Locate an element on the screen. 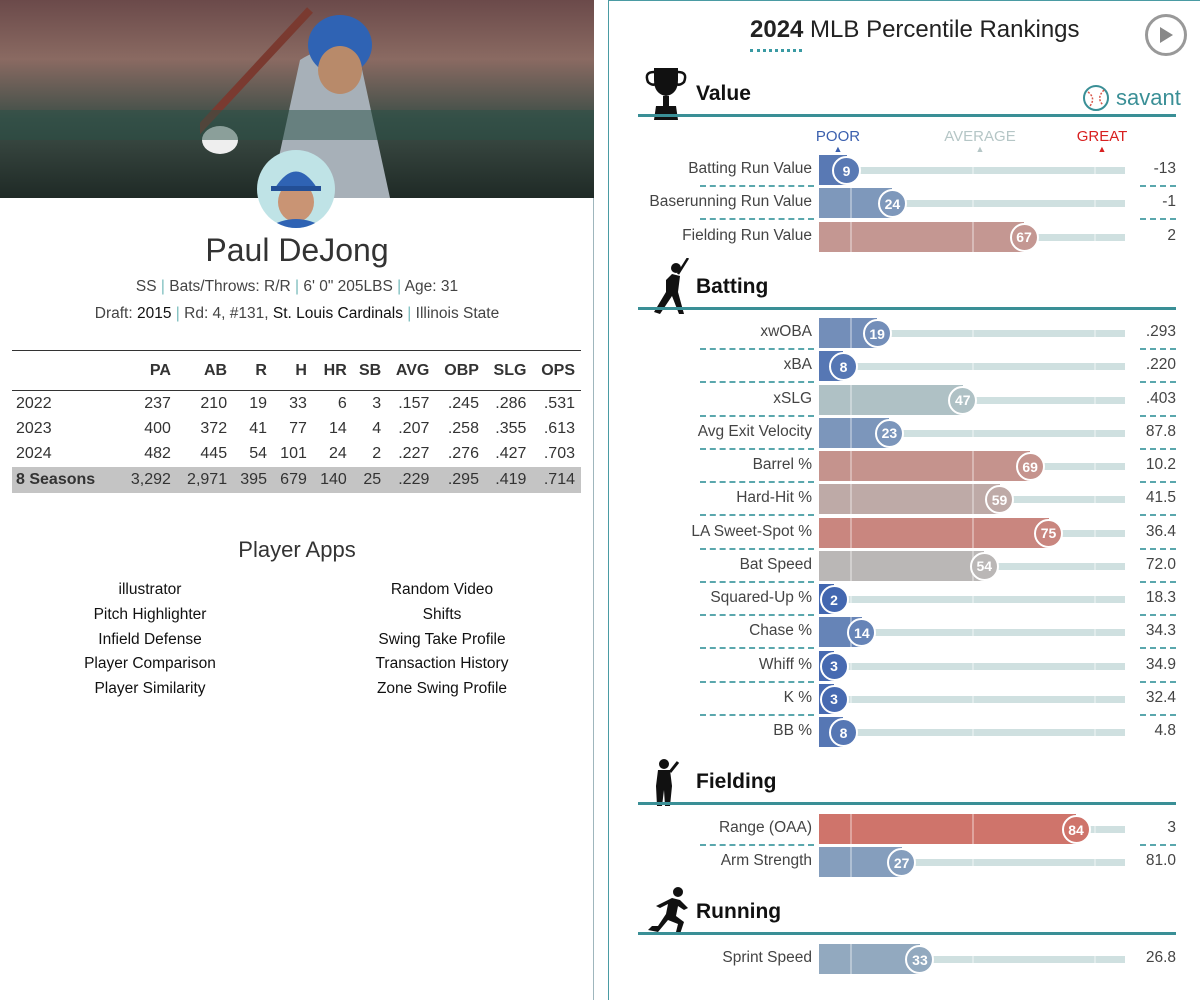  percentile-row: xBA 8 .220 is located at coordinates (907, 367).